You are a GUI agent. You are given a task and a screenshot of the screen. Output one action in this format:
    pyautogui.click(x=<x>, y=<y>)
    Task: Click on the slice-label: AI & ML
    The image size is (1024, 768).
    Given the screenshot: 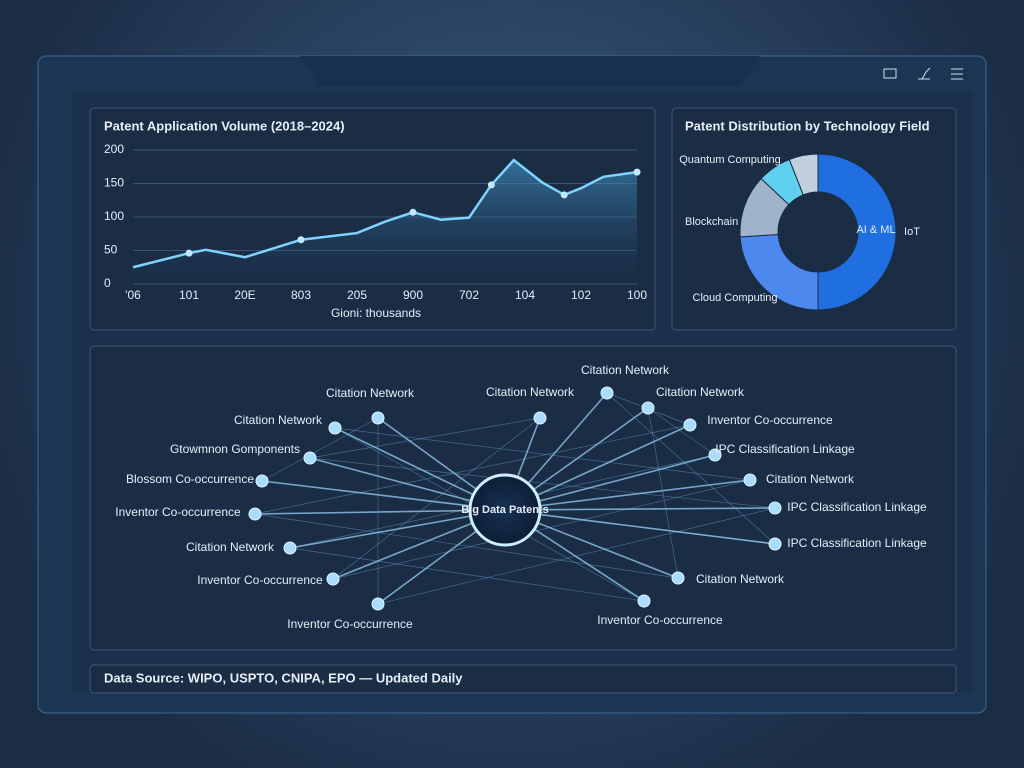 What is the action you would take?
    pyautogui.click(x=875, y=230)
    